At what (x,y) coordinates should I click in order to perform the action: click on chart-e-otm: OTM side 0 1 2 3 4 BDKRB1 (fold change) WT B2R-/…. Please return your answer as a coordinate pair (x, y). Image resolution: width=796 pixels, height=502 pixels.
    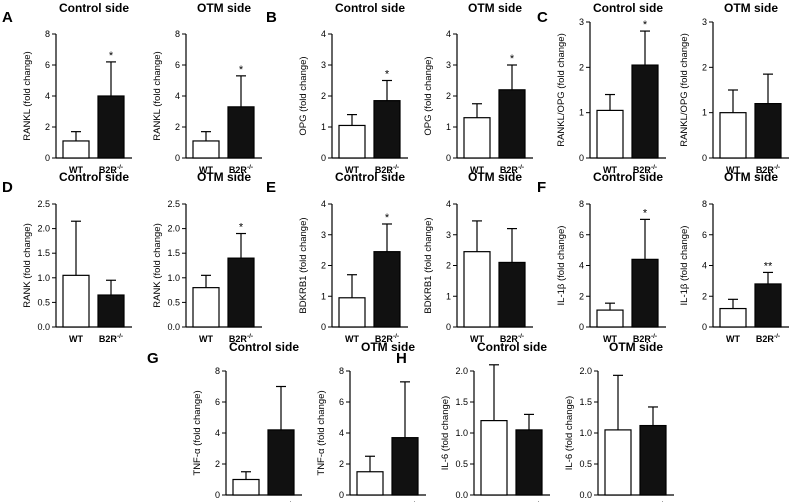
    Looking at the image, I should click on (478, 257).